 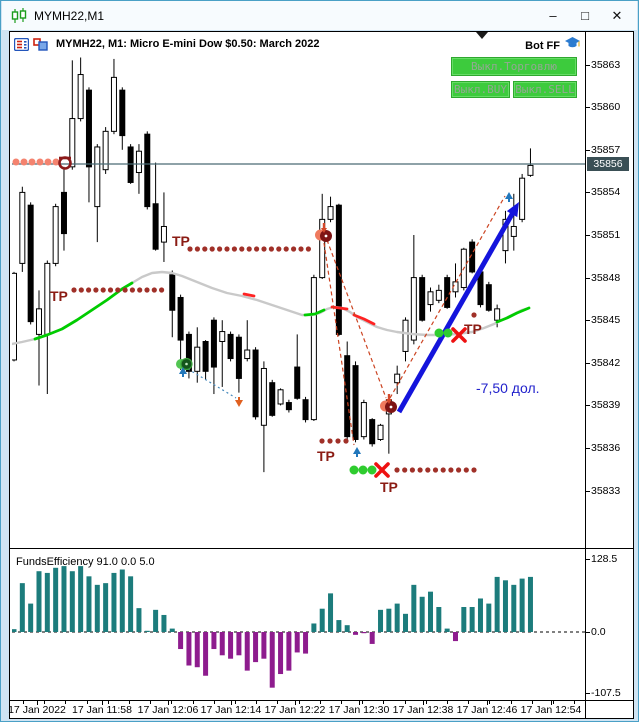 What do you see at coordinates (585, 15) in the screenshot?
I see `maximize-button: □` at bounding box center [585, 15].